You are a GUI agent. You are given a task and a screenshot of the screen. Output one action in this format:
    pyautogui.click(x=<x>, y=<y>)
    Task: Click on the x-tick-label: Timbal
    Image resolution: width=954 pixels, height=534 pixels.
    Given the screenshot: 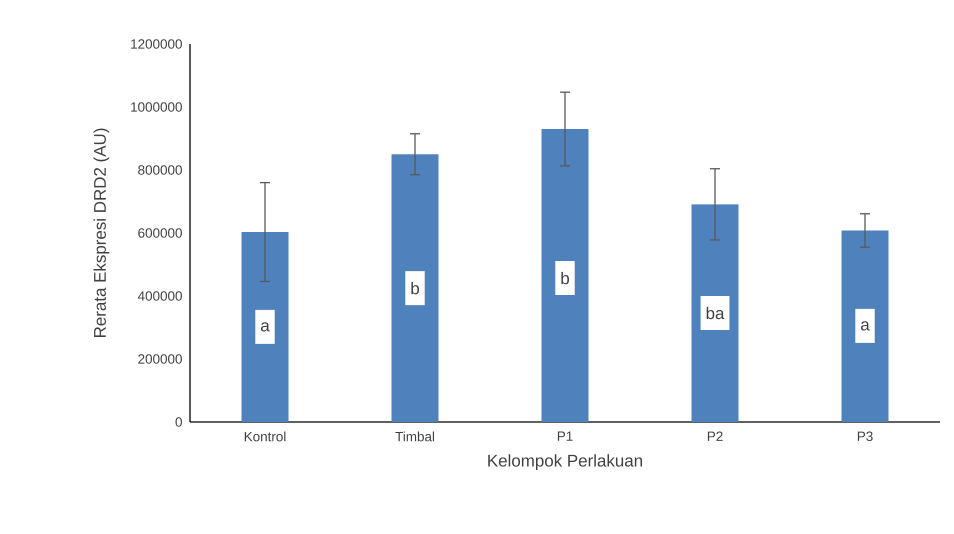 What is the action you would take?
    pyautogui.click(x=414, y=437)
    